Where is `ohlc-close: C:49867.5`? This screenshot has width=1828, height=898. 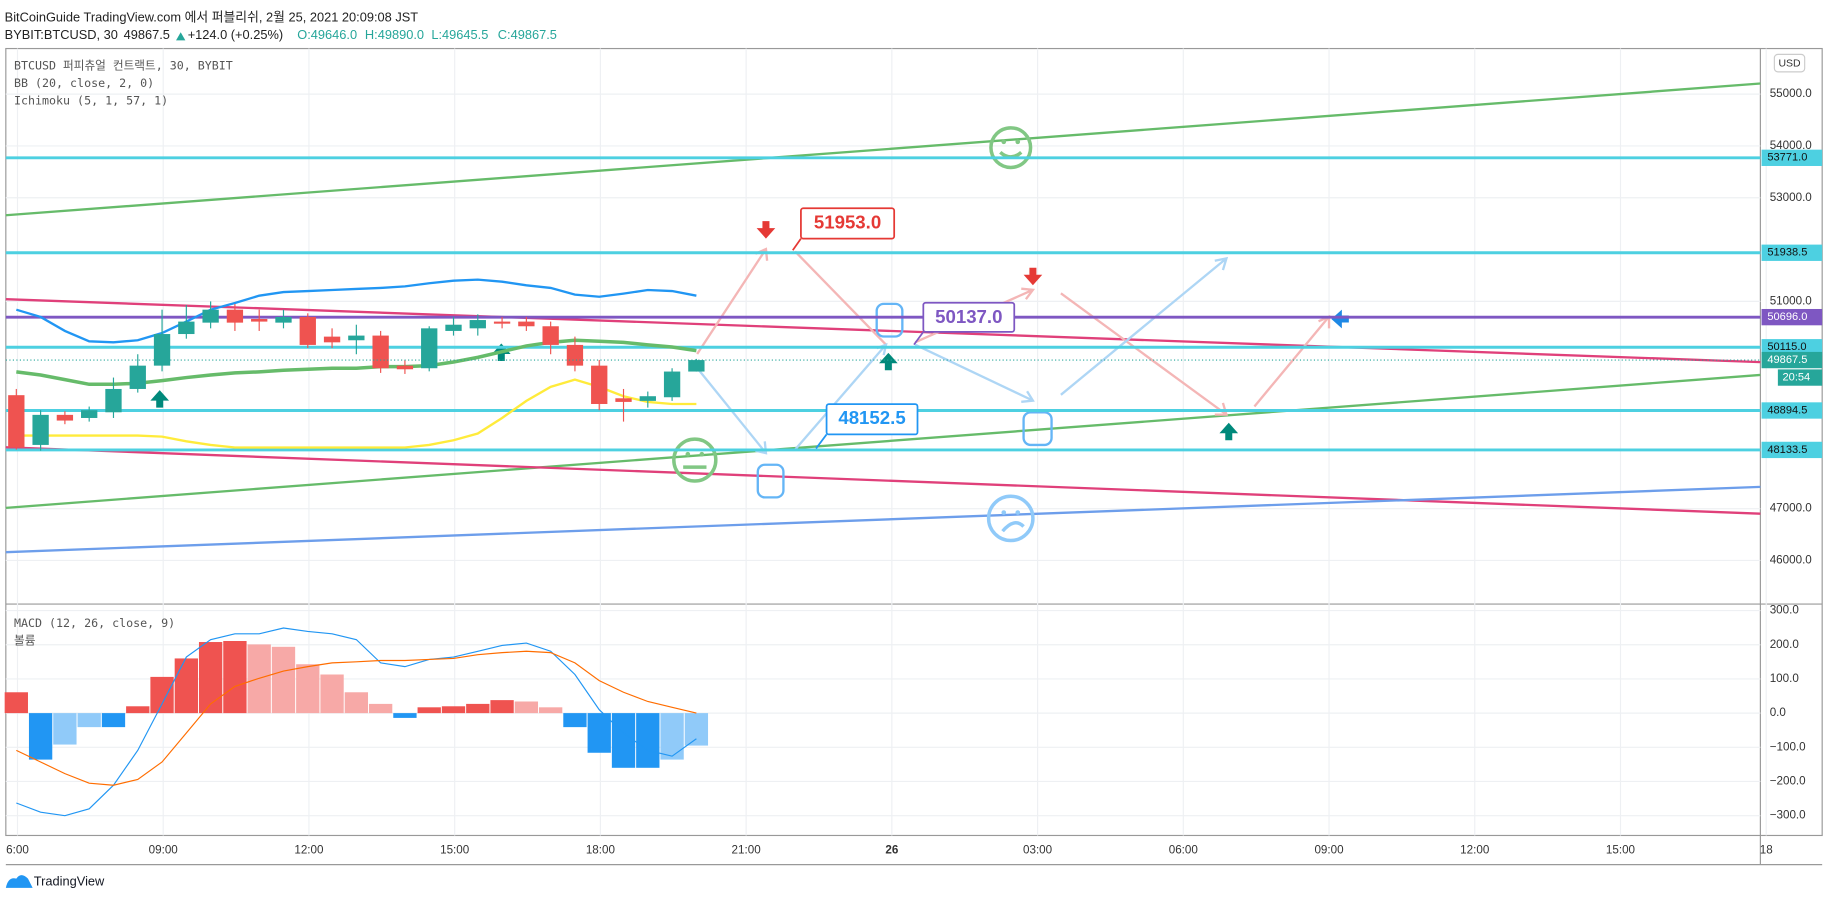 ohlc-close: C:49867.5 is located at coordinates (527, 34).